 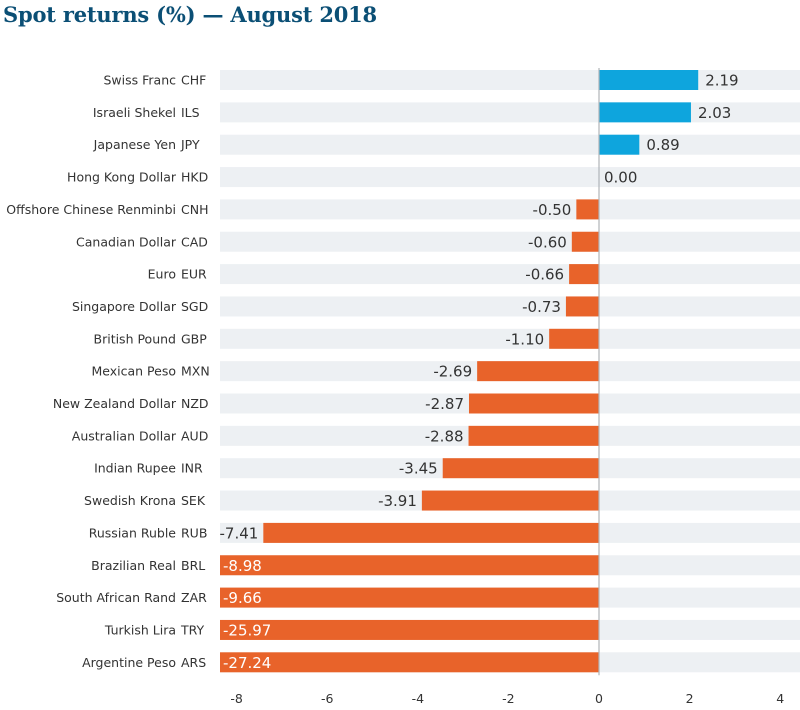 I want to click on bar-sek, so click(x=510, y=500).